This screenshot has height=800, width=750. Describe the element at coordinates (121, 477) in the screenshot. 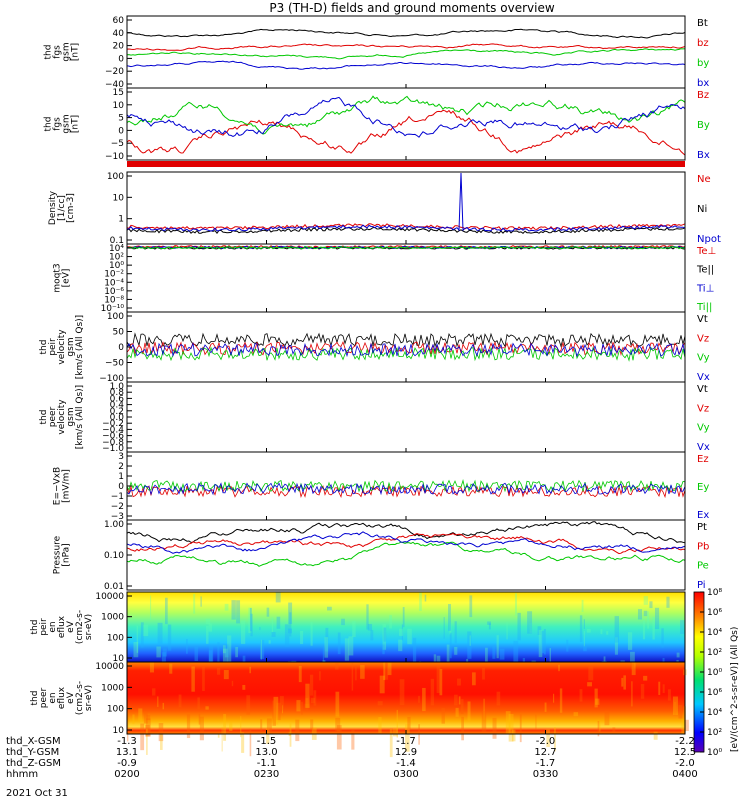

I see `ytick-label: 1` at that location.